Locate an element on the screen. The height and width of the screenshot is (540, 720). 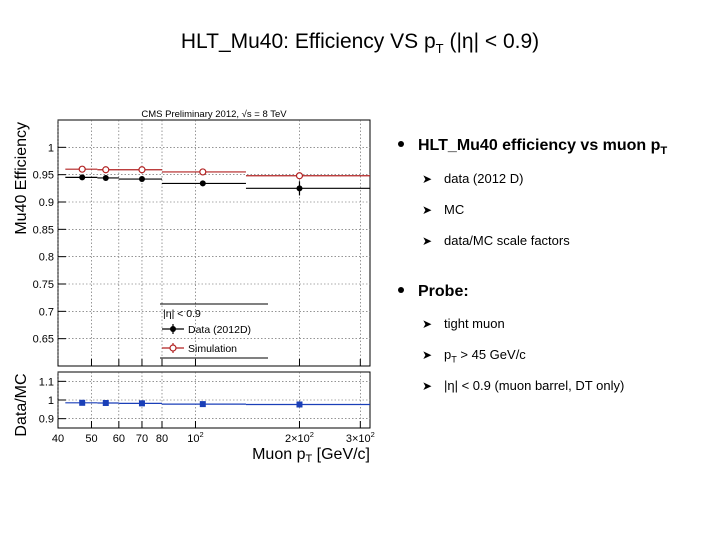
legend-label-1: Simulation is located at coordinates (212, 349).